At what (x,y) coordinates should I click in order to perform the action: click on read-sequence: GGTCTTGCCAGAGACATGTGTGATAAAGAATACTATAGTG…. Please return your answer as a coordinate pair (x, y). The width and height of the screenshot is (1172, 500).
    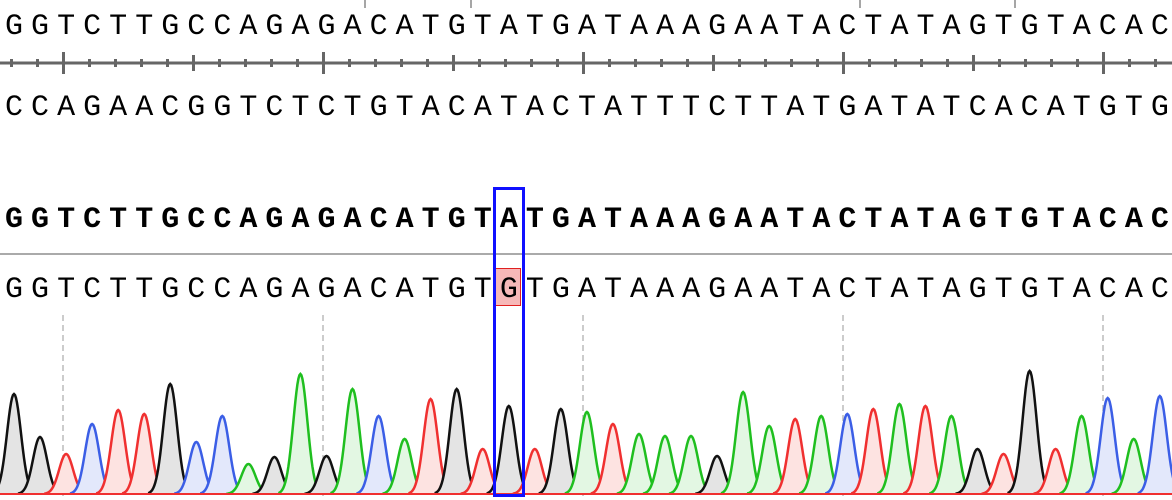
    Looking at the image, I should click on (588, 290).